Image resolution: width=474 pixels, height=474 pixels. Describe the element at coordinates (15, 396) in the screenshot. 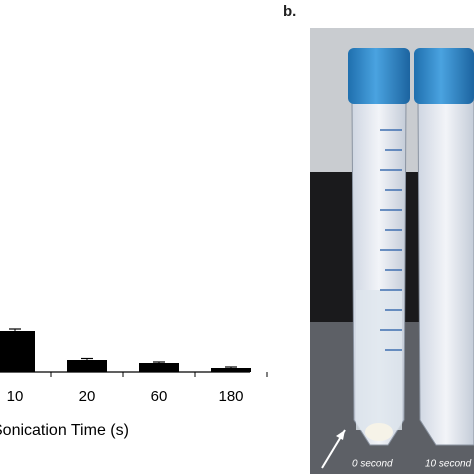

I see `x-tick-label: 10` at that location.